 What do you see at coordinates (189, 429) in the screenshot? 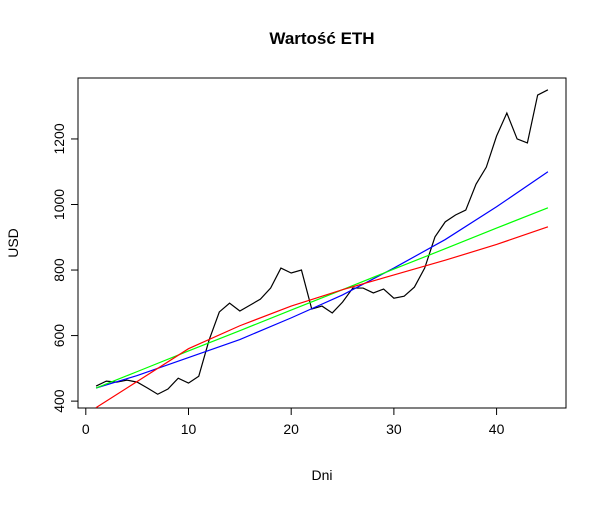
I see `x-tick-label: 10` at bounding box center [189, 429].